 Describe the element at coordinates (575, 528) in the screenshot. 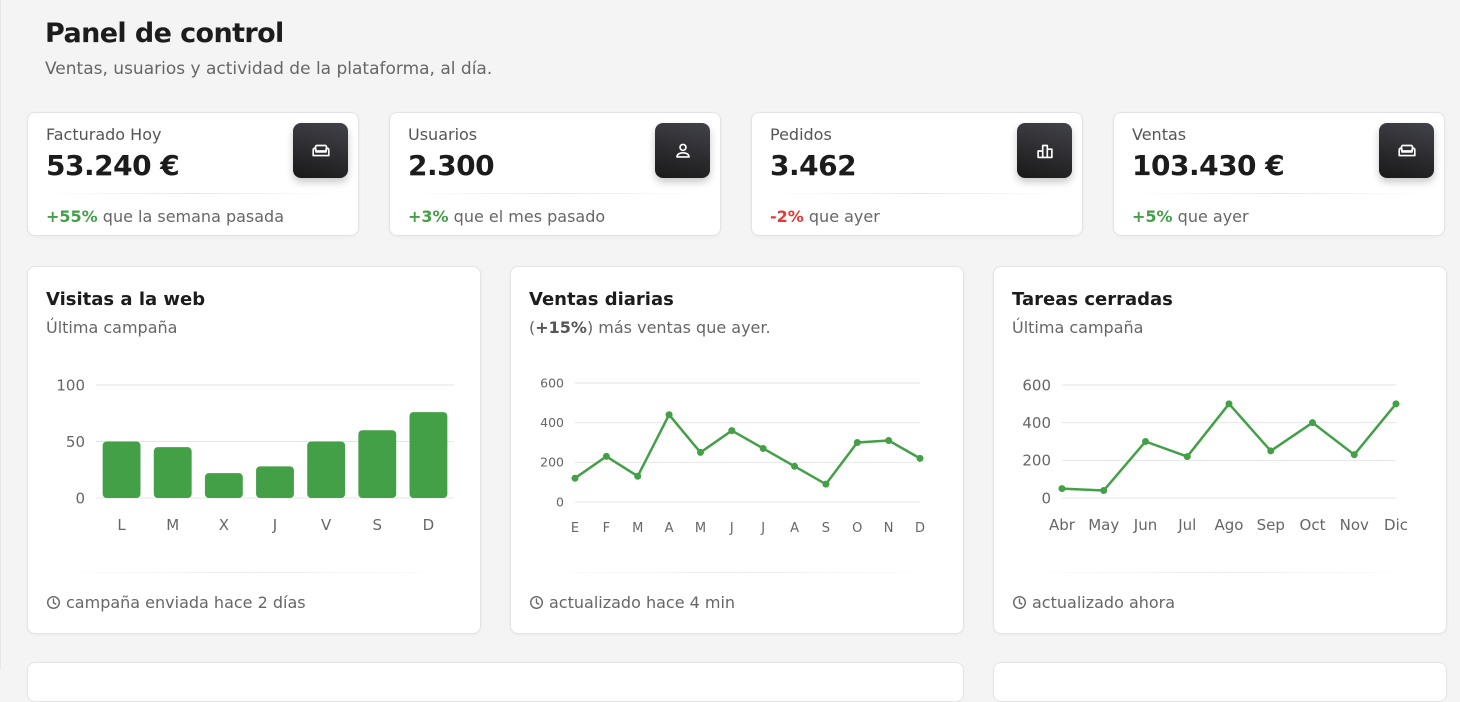

I see `x-tick-label: E` at that location.